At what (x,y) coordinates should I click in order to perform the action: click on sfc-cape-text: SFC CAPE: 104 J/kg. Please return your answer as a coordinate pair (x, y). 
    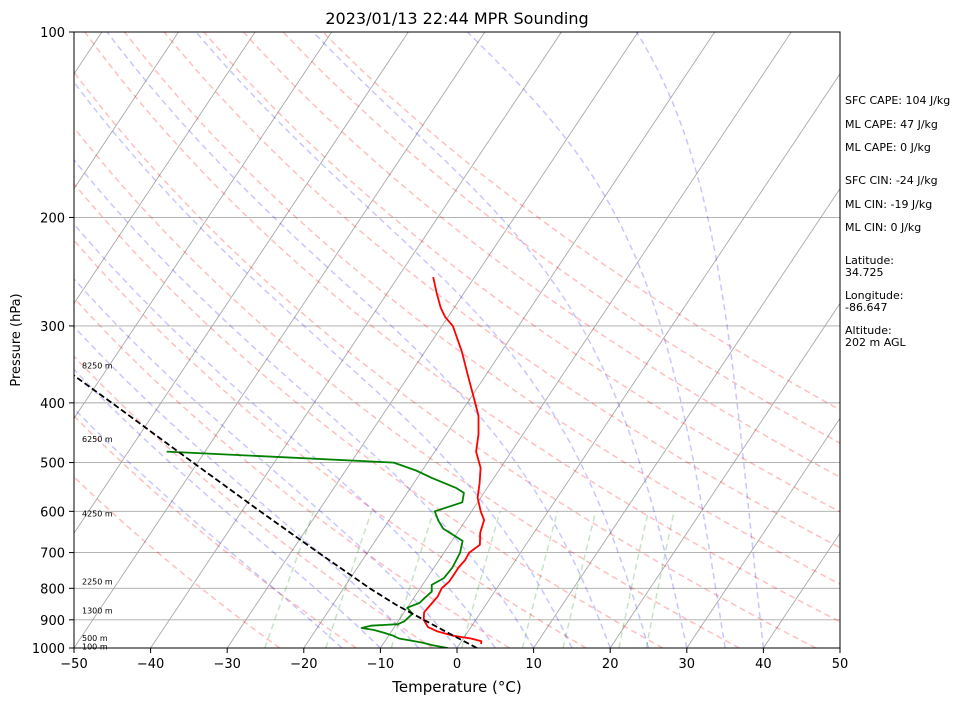
    Looking at the image, I should click on (897, 100).